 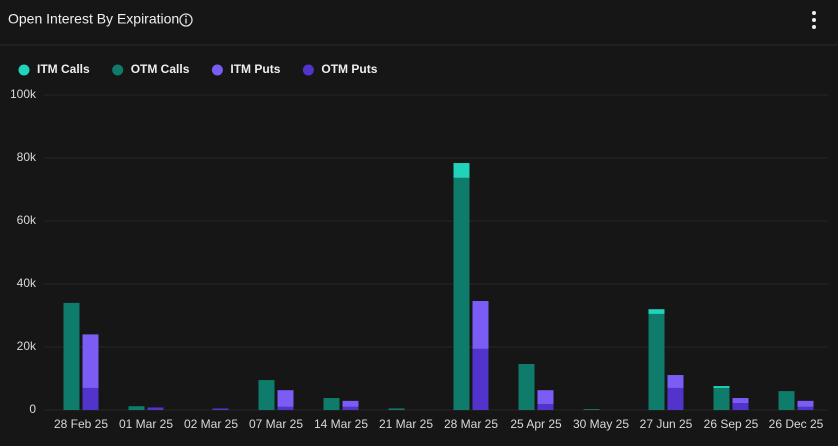 I want to click on y-tick-label: 40k, so click(x=27, y=283).